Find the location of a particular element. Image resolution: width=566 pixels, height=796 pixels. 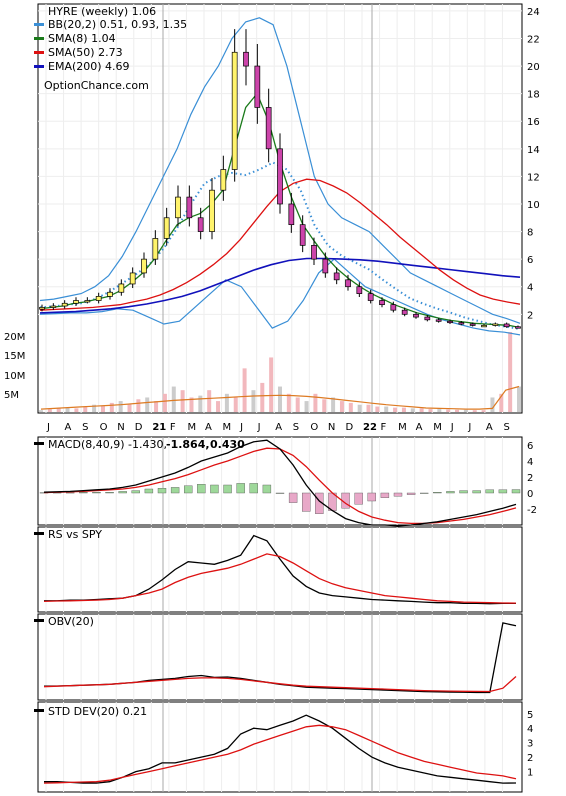

stddev-tick-label: 5 is located at coordinates (530, 715).